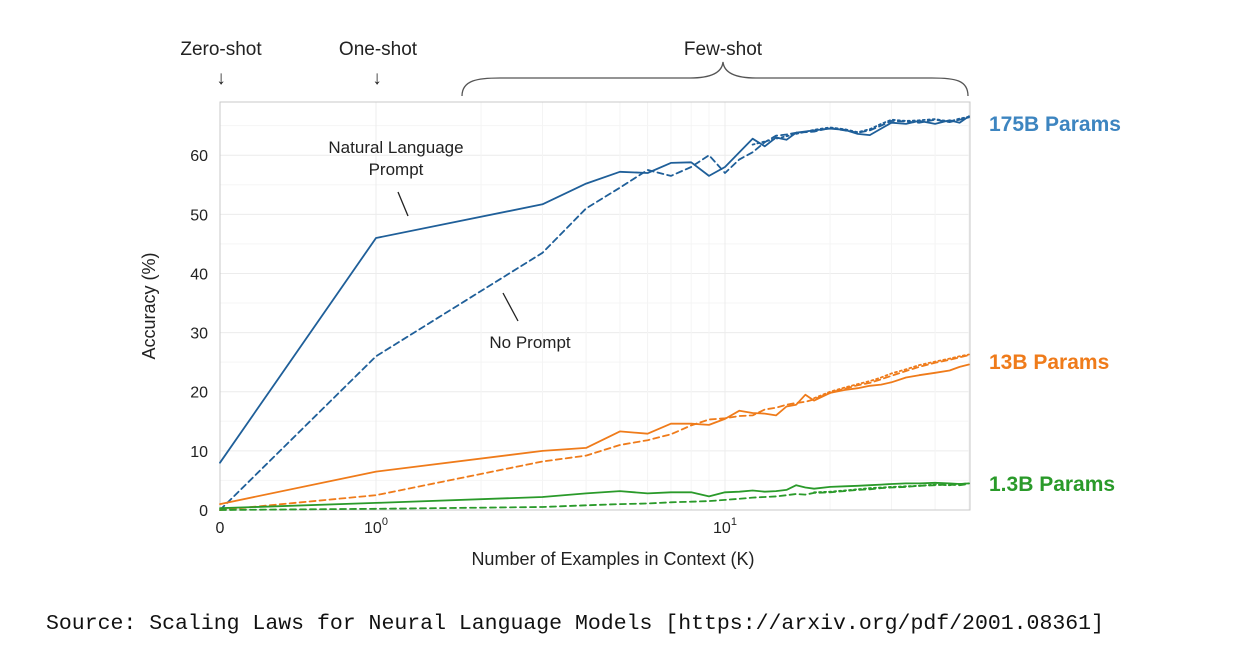  What do you see at coordinates (149, 305) in the screenshot?
I see `y-axis-title: Accuracy (%)` at bounding box center [149, 305].